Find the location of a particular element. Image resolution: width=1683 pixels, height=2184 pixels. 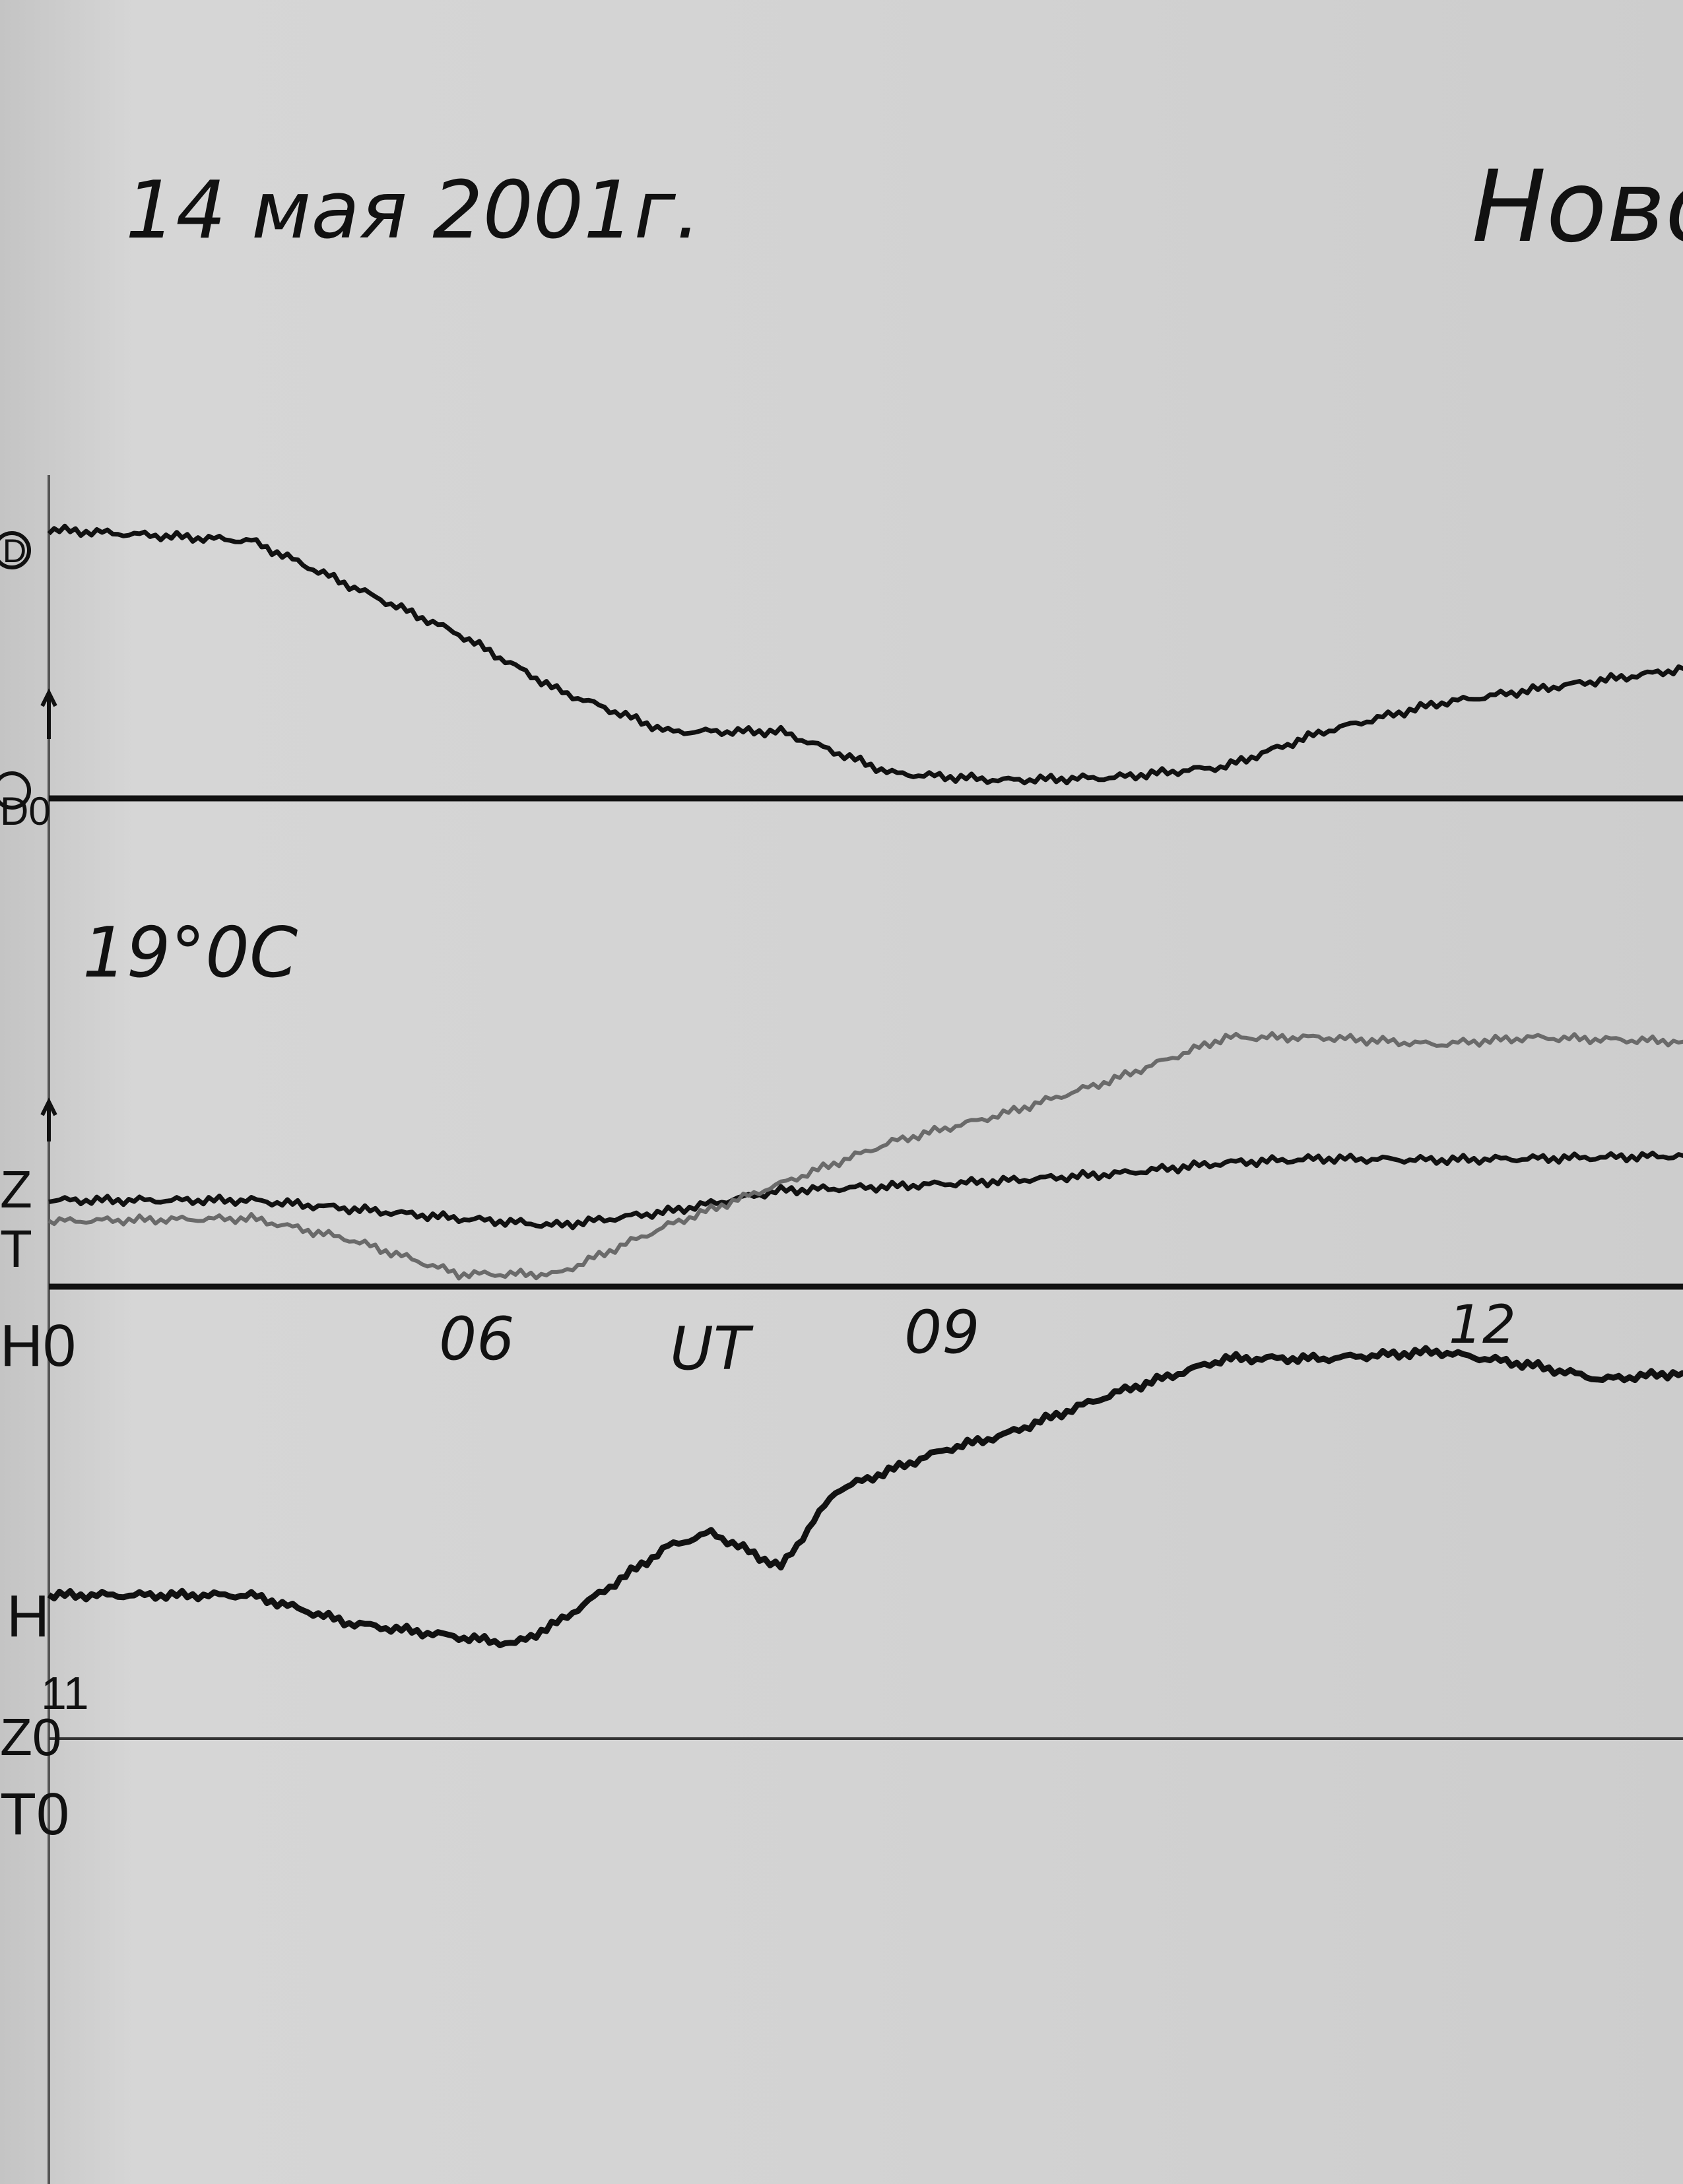

temperature-label: 19°0C is located at coordinates (190, 953).